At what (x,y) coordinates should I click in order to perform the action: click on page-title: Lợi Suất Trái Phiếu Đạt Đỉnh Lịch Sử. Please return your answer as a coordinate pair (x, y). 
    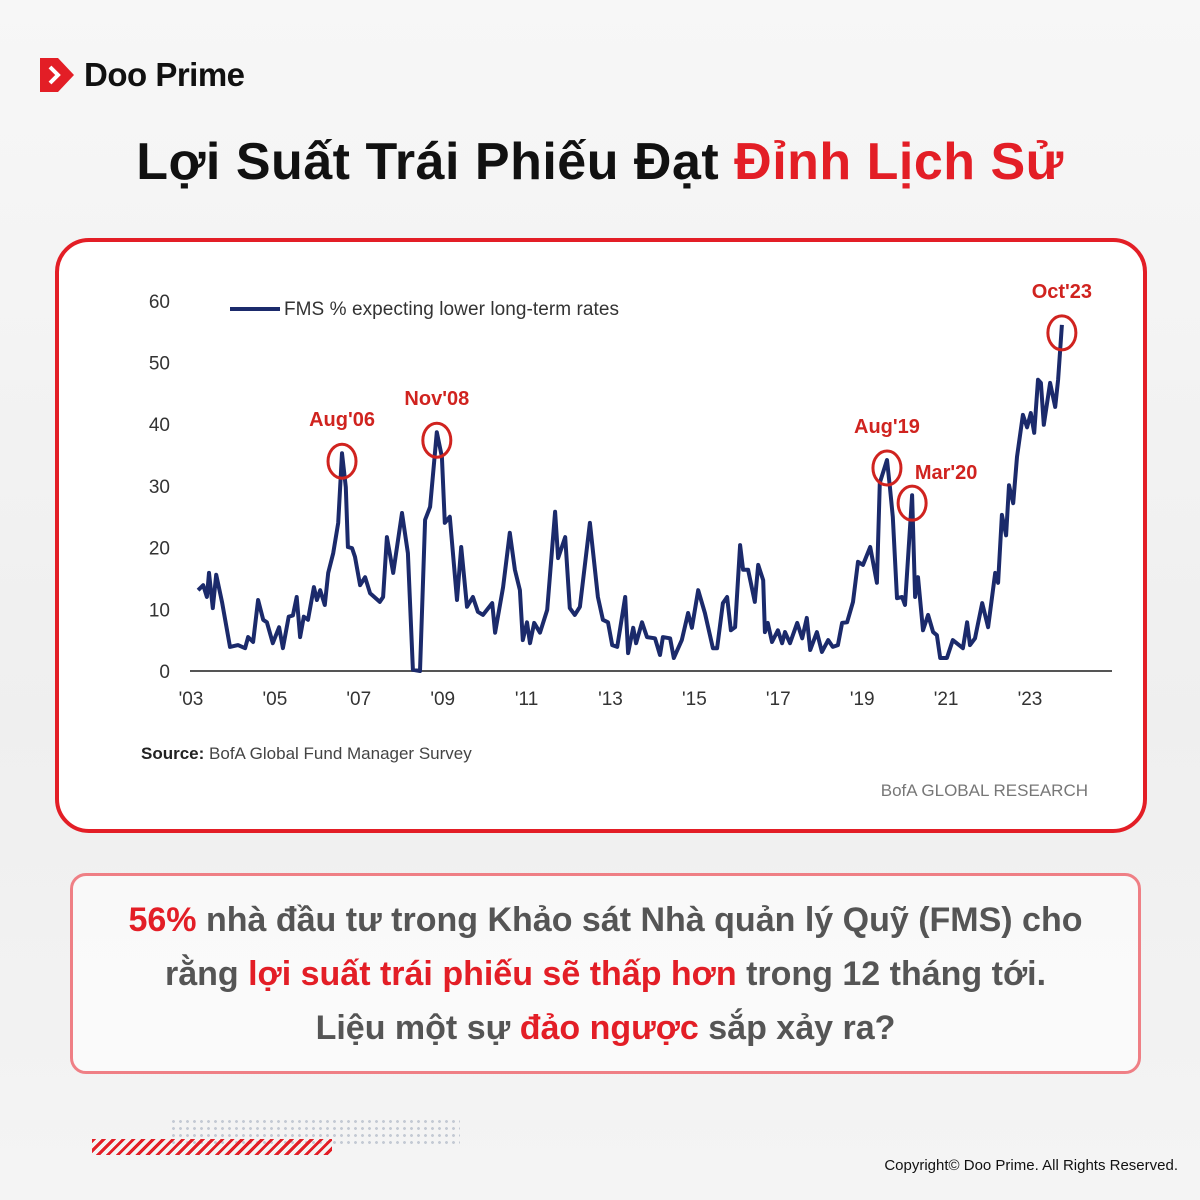
    Looking at the image, I should click on (600, 162).